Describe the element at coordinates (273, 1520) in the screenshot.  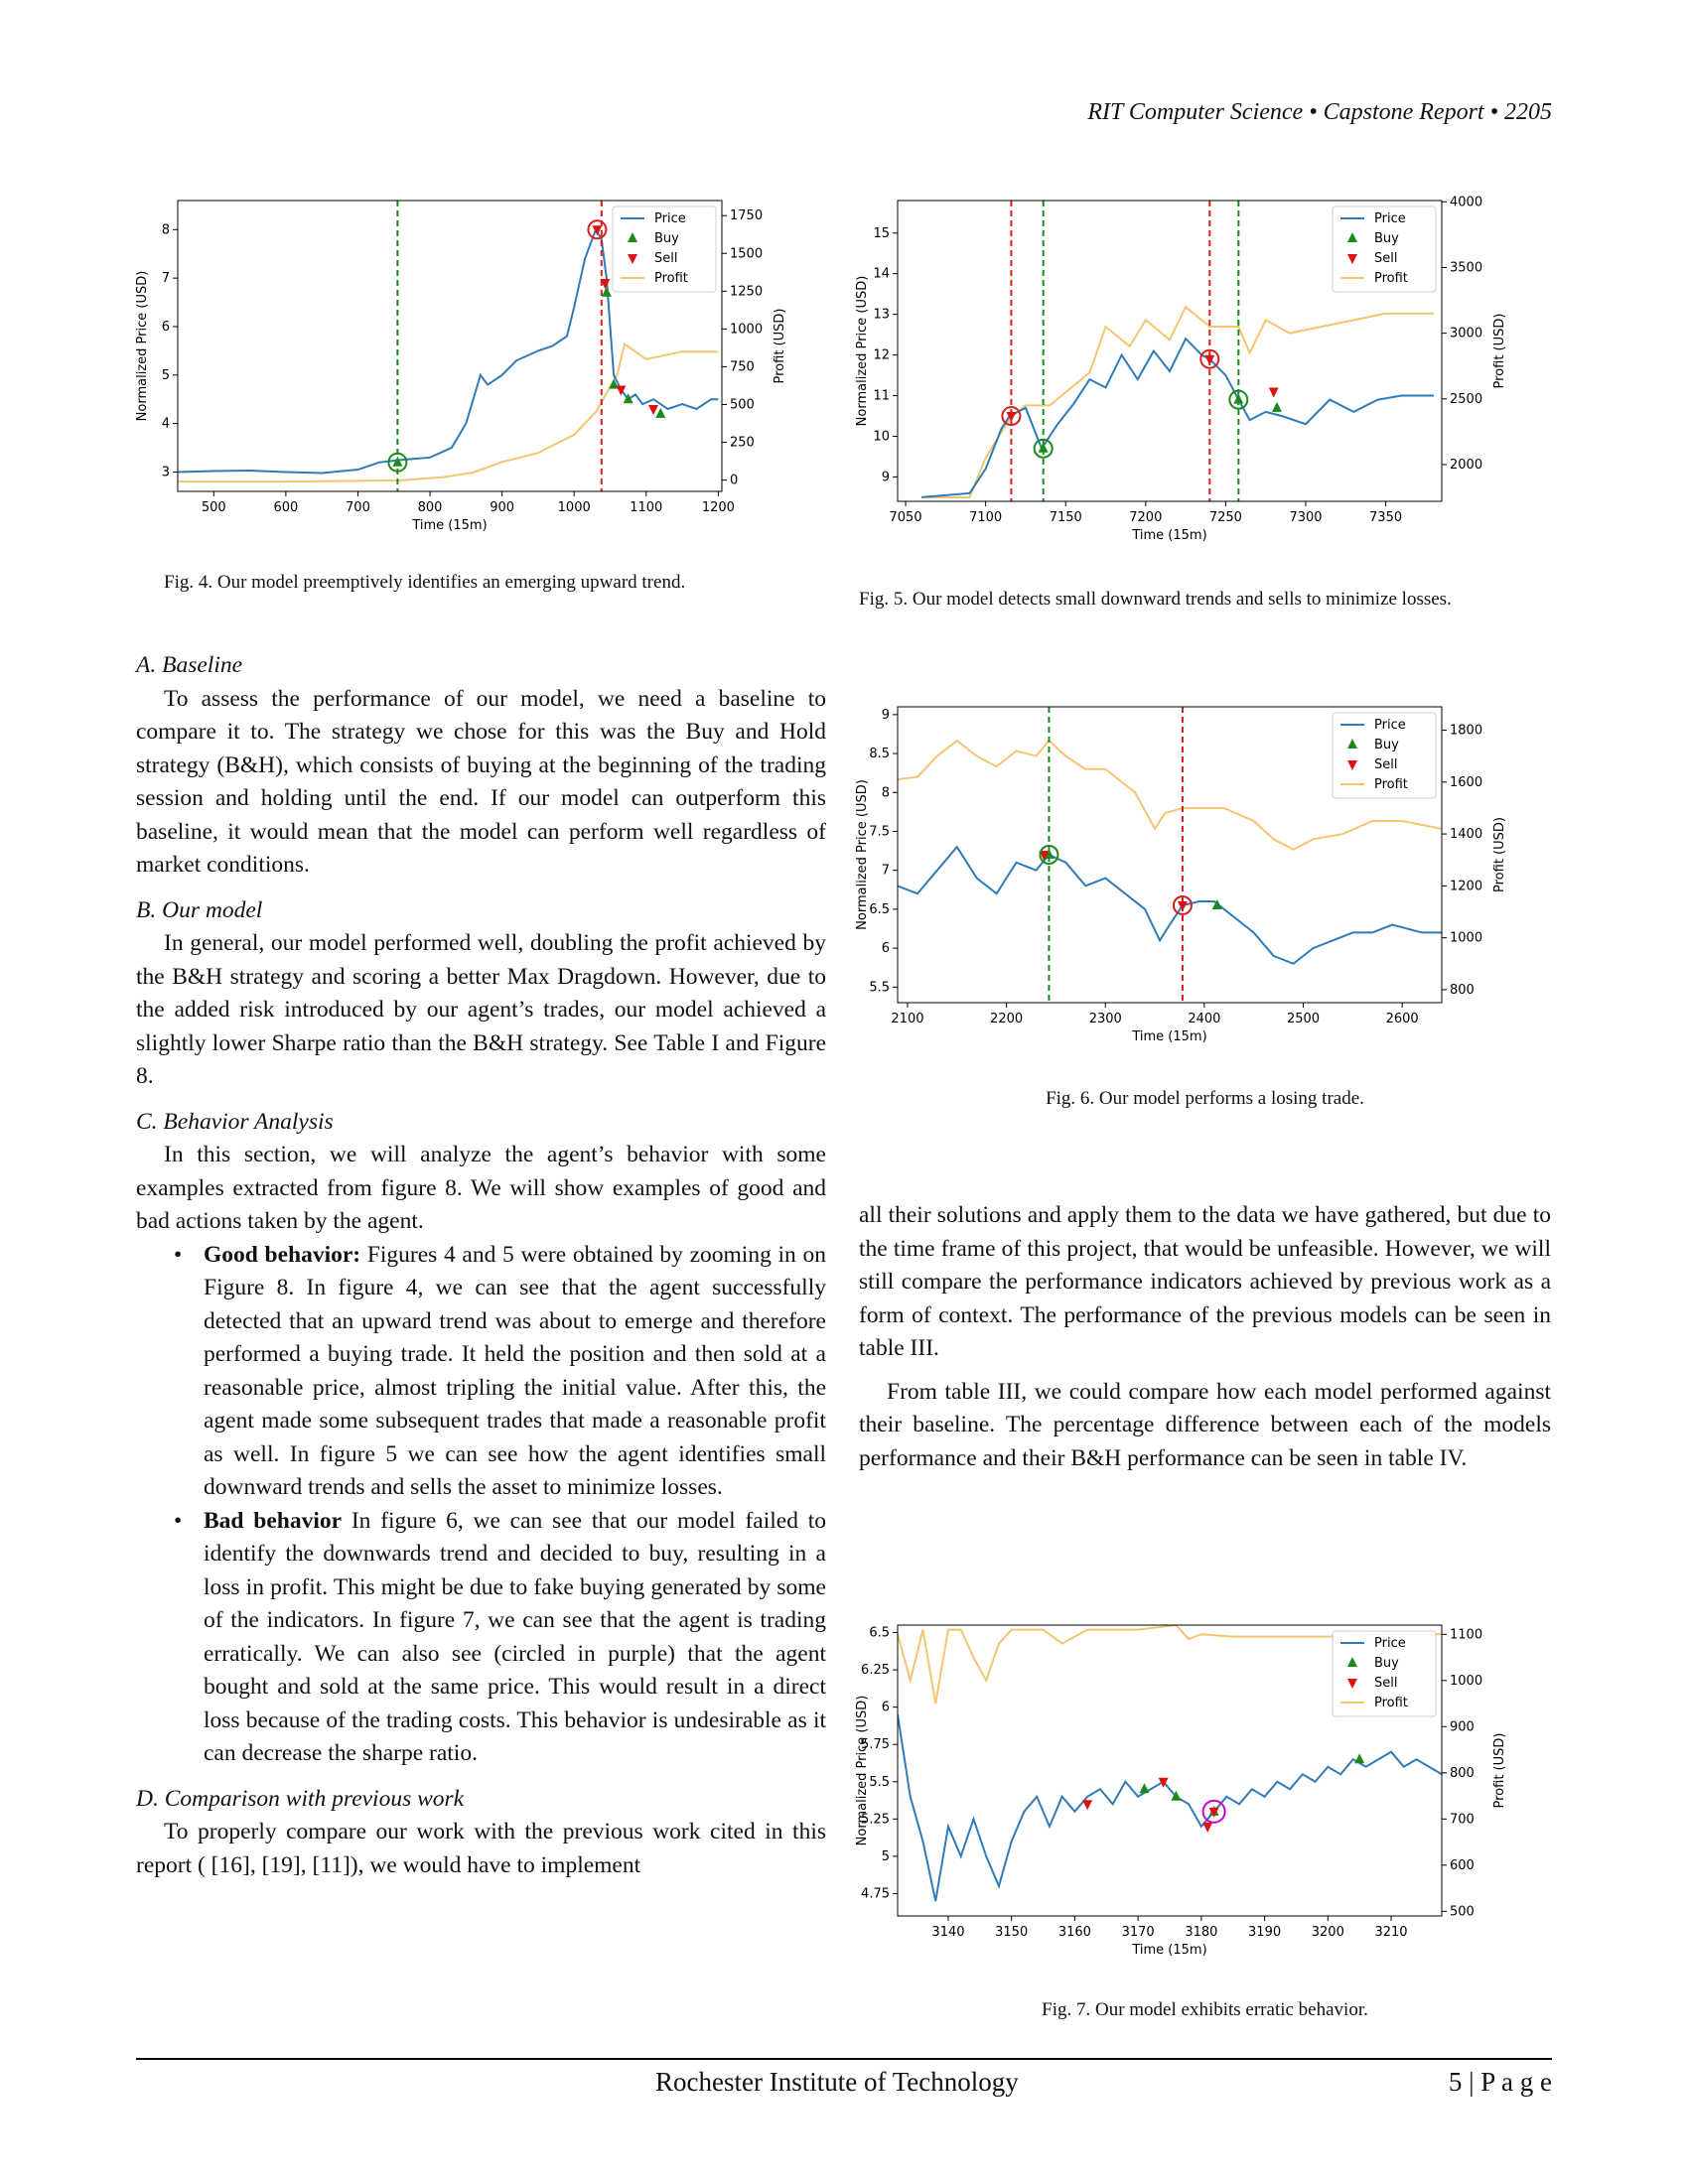
I see `bullet-bad-head: Bad behavior` at that location.